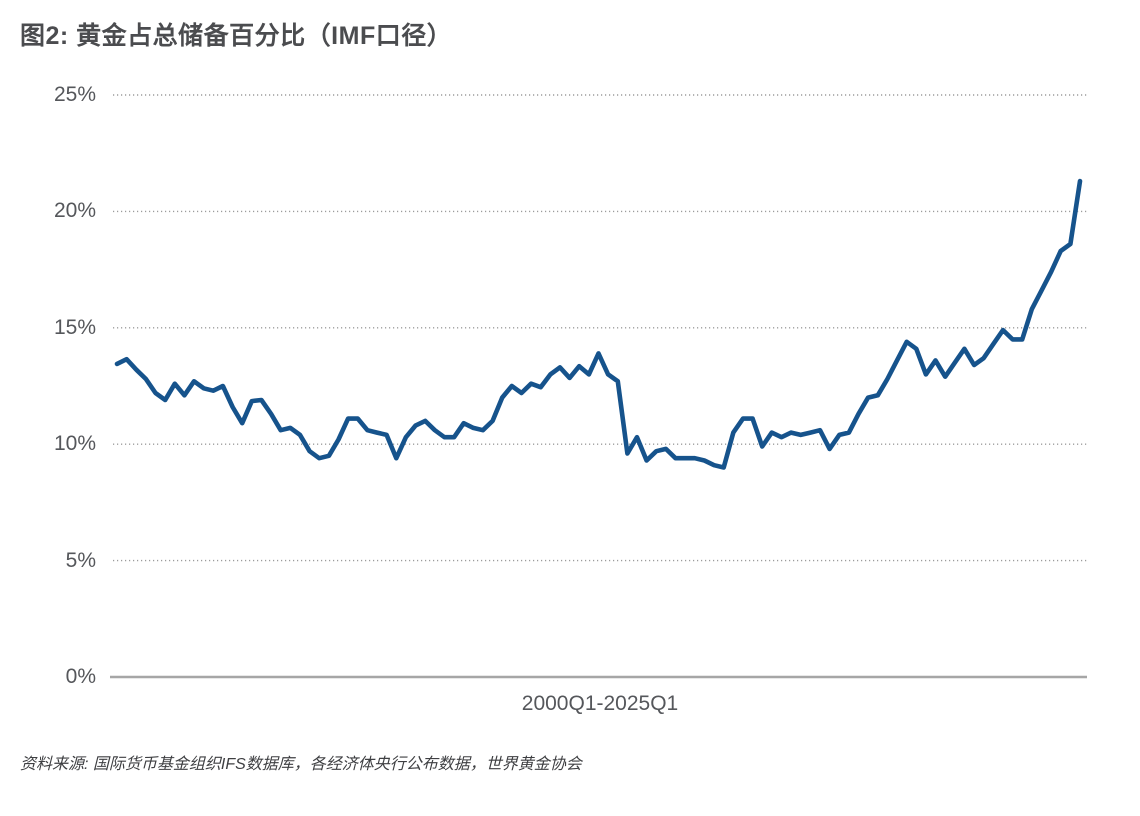 This screenshot has height=816, width=1140. Describe the element at coordinates (74, 94) in the screenshot. I see `y-tick-label-25: 25%` at that location.